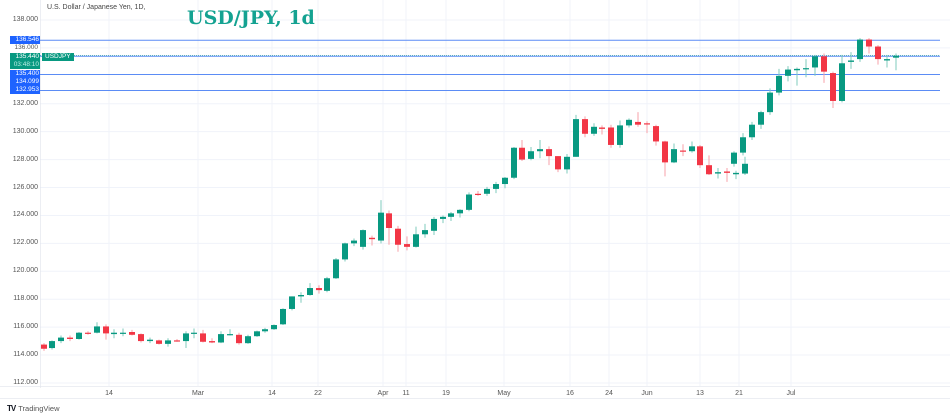  Describe the element at coordinates (26, 47) in the screenshot. I see `price-axis-label-136: 136.000` at that location.